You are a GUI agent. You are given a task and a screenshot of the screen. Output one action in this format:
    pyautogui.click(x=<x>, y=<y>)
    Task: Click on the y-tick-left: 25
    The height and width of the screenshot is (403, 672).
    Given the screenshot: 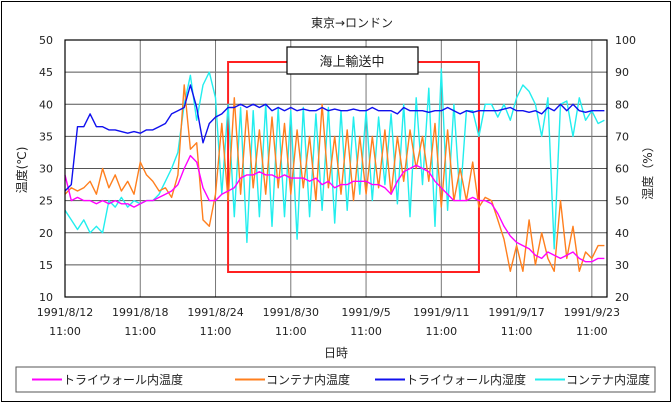 What is the action you would take?
    pyautogui.click(x=46, y=201)
    